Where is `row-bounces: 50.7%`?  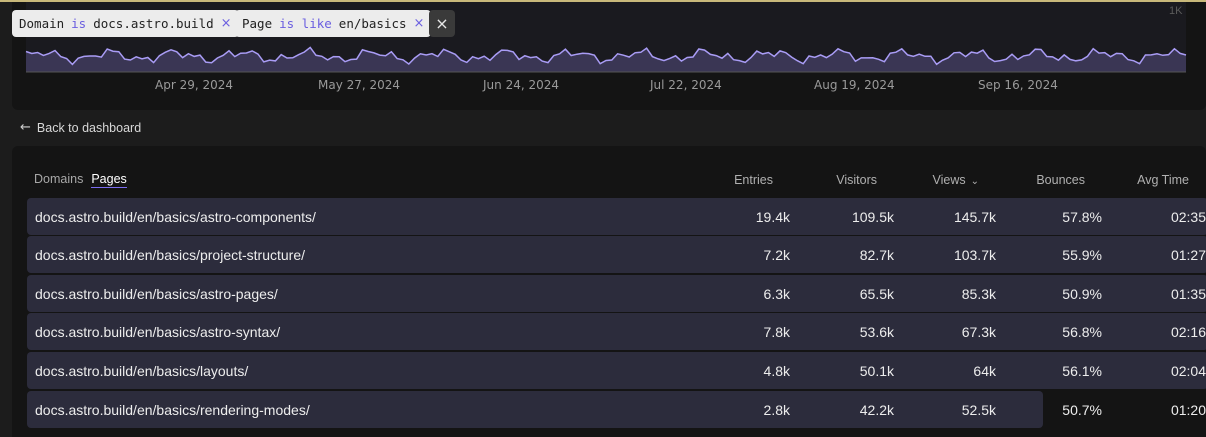
row-bounces: 50.7% is located at coordinates (1082, 410).